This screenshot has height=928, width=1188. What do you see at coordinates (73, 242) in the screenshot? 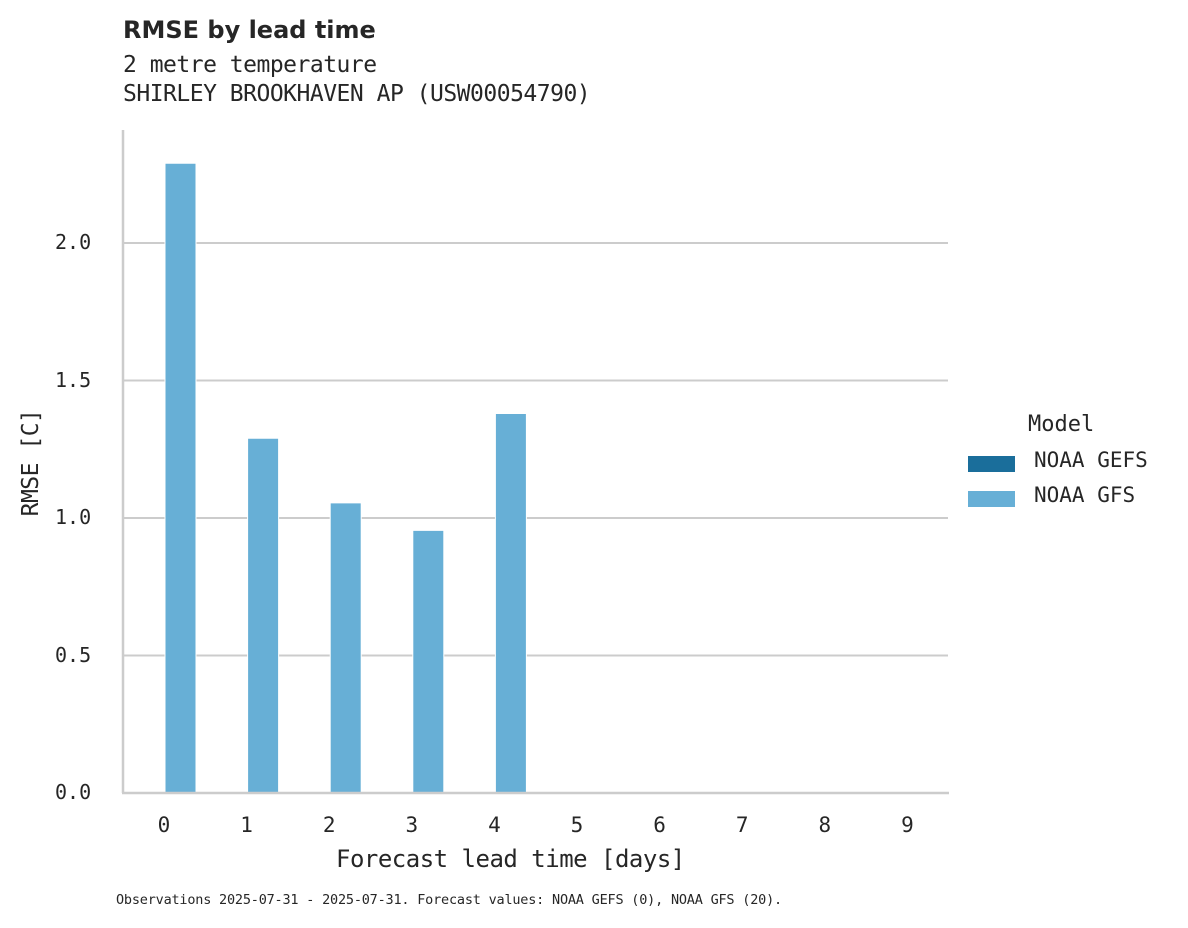
I see `y-tick-label: 2.0` at bounding box center [73, 242].